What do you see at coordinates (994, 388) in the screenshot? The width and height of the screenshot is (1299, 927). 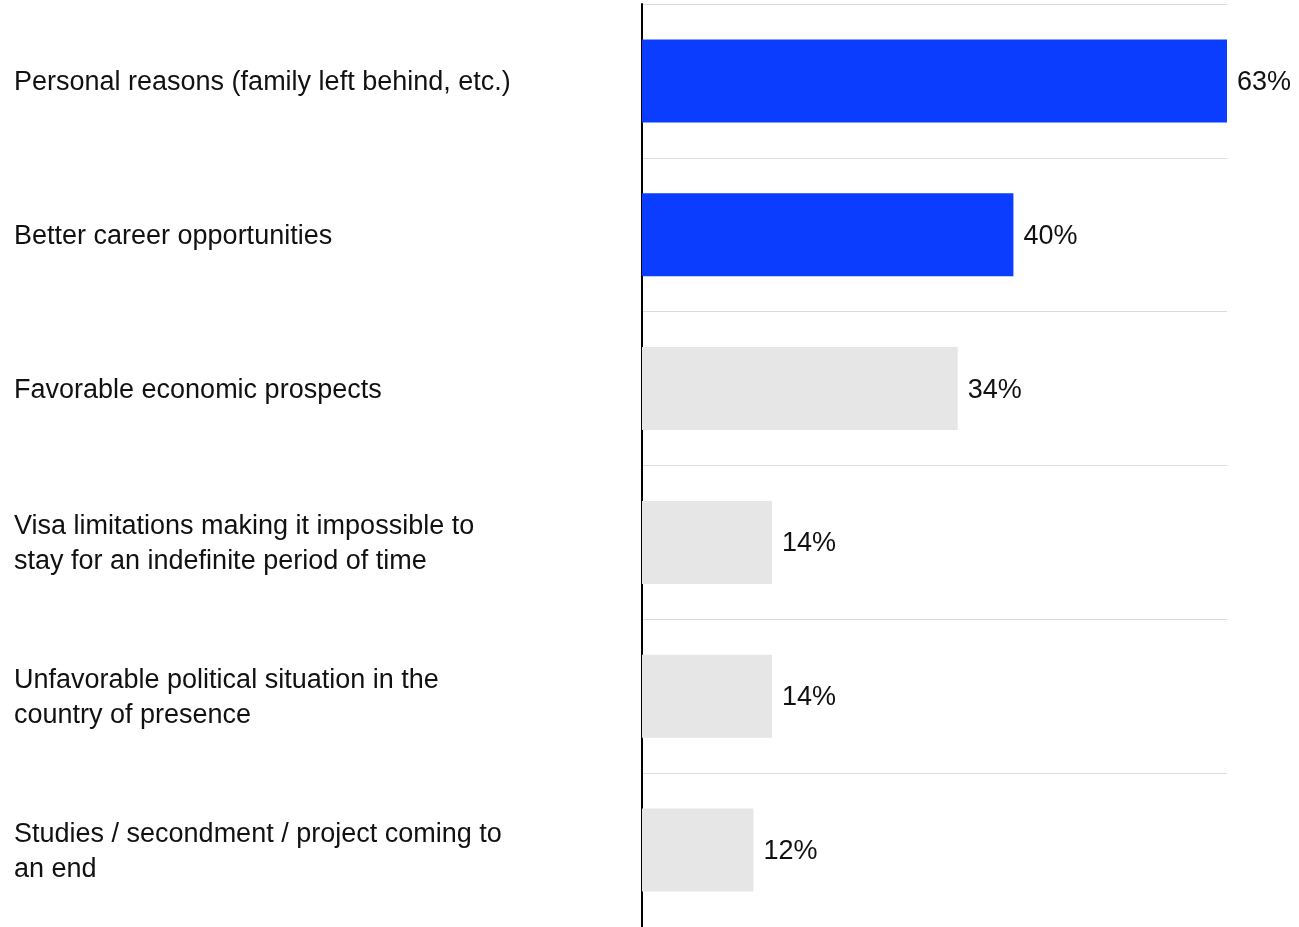 I see `data-label: 34%` at bounding box center [994, 388].